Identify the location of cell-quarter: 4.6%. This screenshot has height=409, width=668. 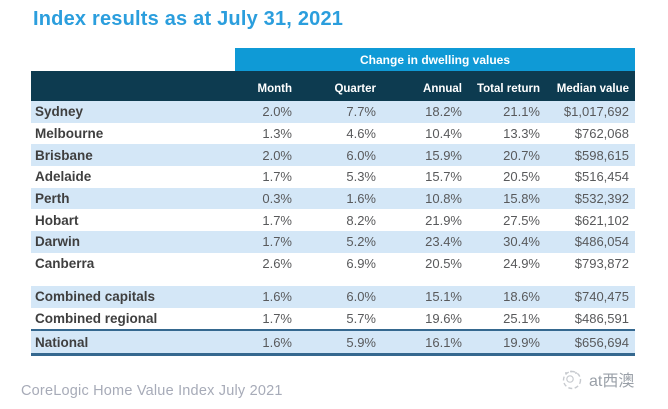
(361, 134).